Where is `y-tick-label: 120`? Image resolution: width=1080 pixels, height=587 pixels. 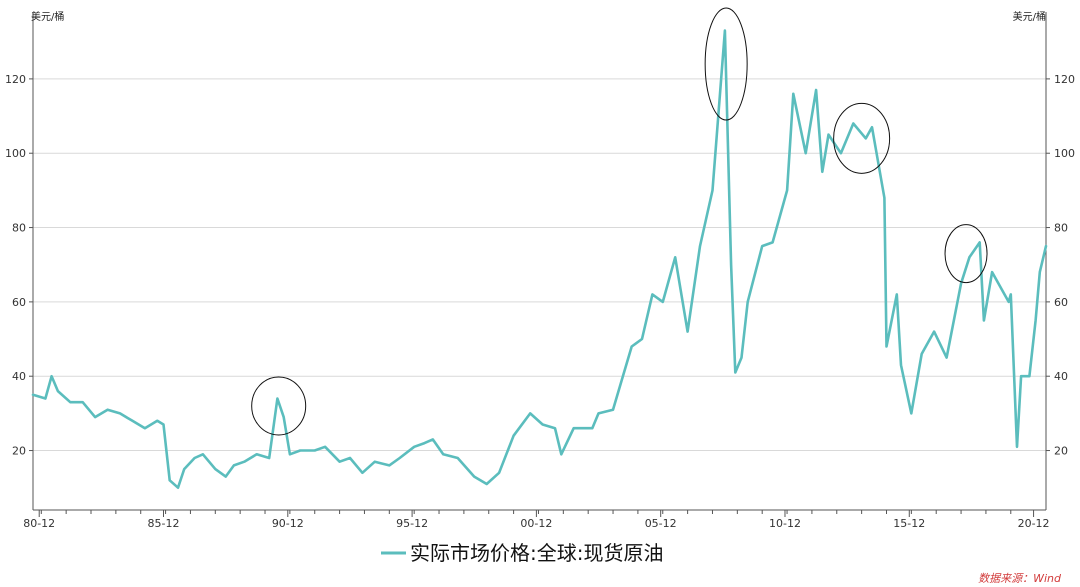
y-tick-label: 120 is located at coordinates (15, 79).